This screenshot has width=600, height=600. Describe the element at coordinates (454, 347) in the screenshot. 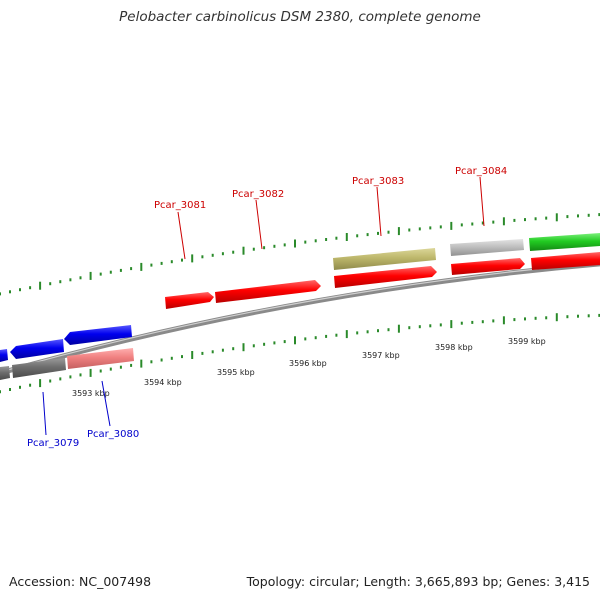

I see `kbp-label-3598: 3598 kbp` at that location.